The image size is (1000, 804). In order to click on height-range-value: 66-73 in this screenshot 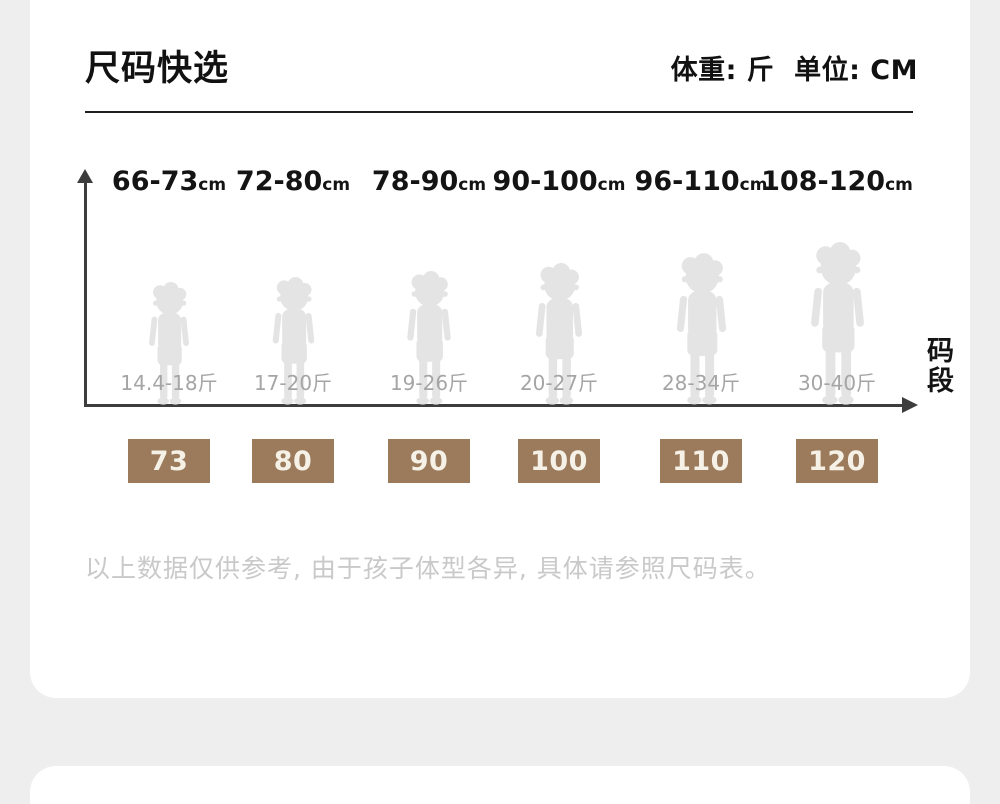, I will do `click(155, 181)`.